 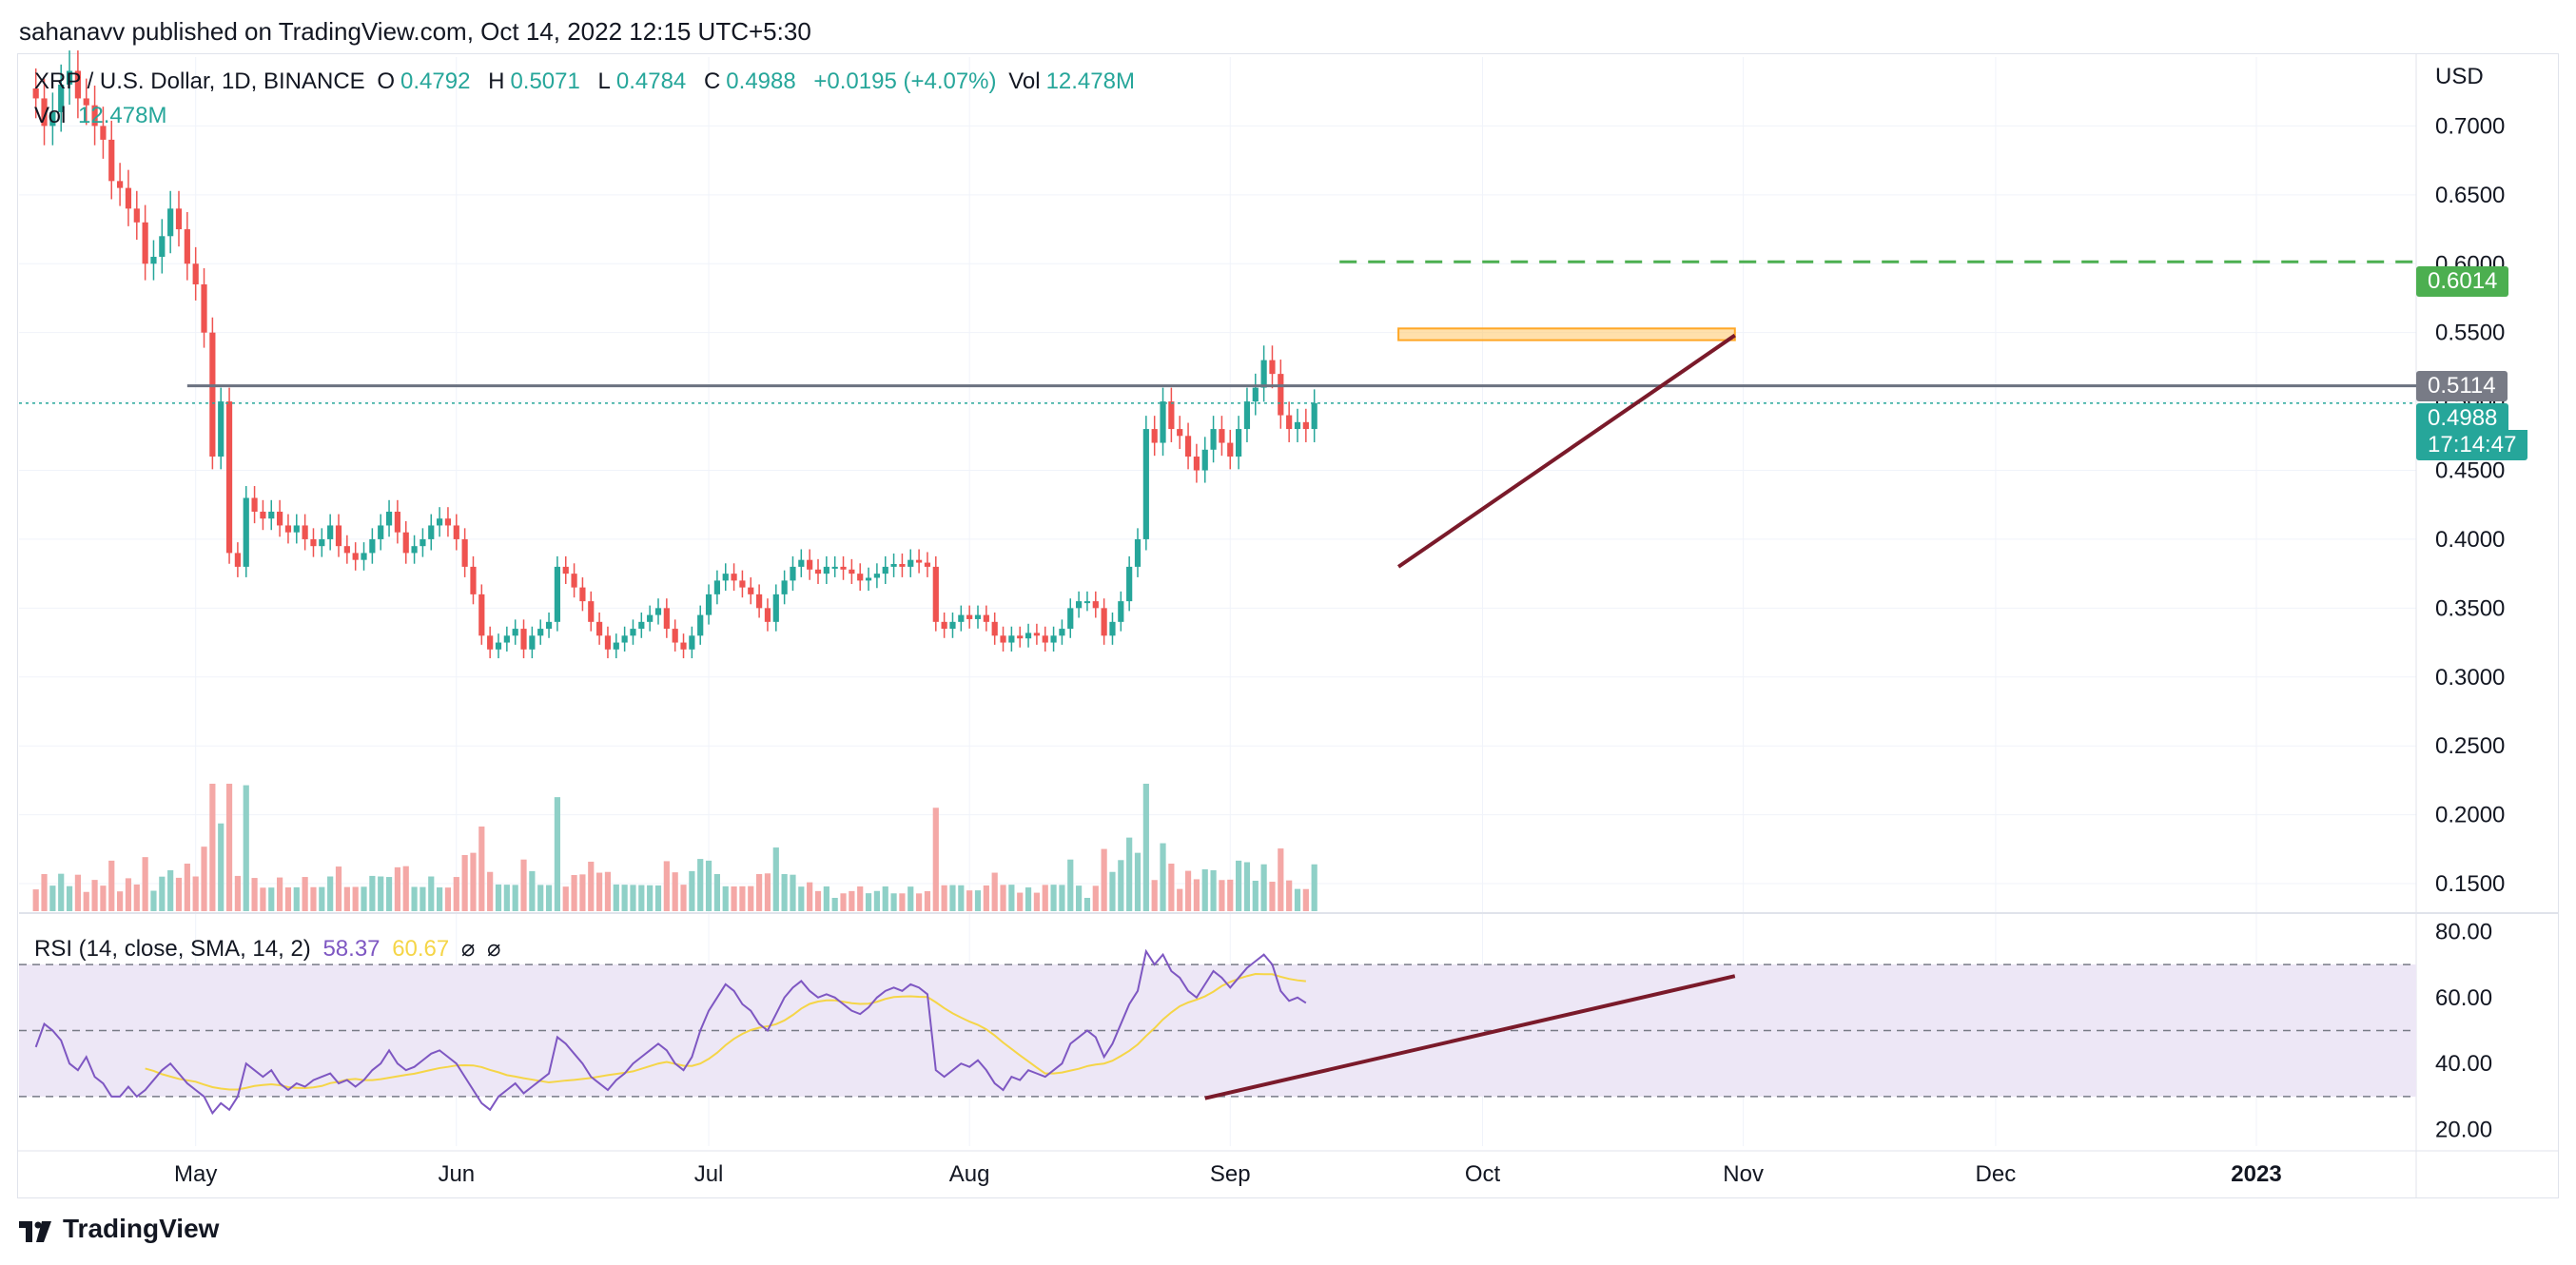 What do you see at coordinates (1470, 1037) in the screenshot?
I see `rsi-trendline` at bounding box center [1470, 1037].